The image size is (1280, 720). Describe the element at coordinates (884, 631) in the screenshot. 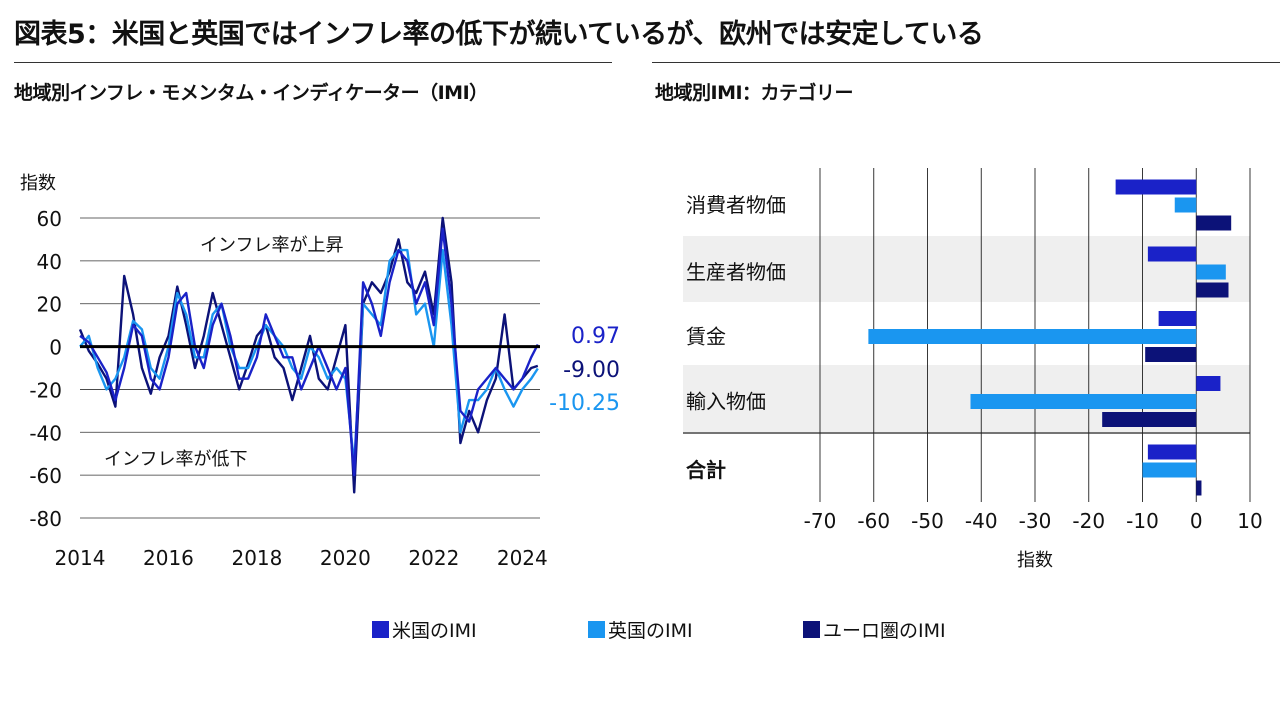

I see `legend-label-euro: ユーロ圏のIMI` at that location.